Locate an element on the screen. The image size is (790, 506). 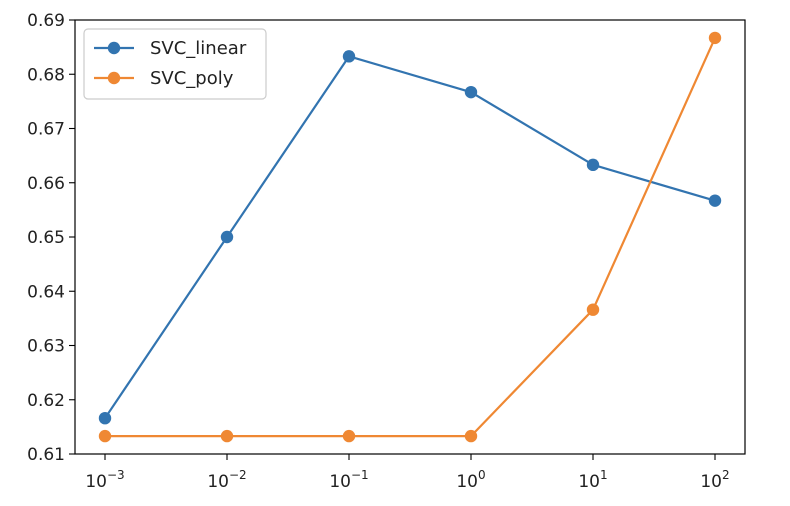
x-tick-exponent: 0 is located at coordinates (482, 475).